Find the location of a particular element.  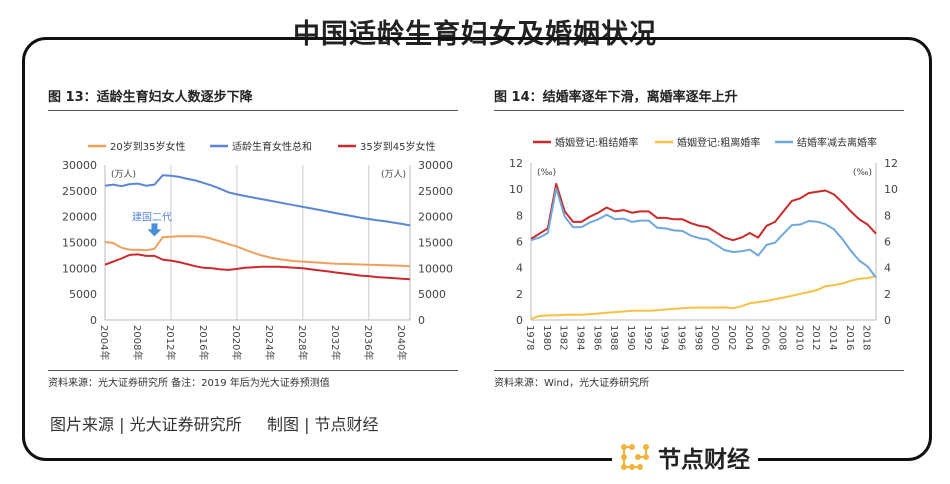

y-tick-label-right: 5000 is located at coordinates (432, 294).